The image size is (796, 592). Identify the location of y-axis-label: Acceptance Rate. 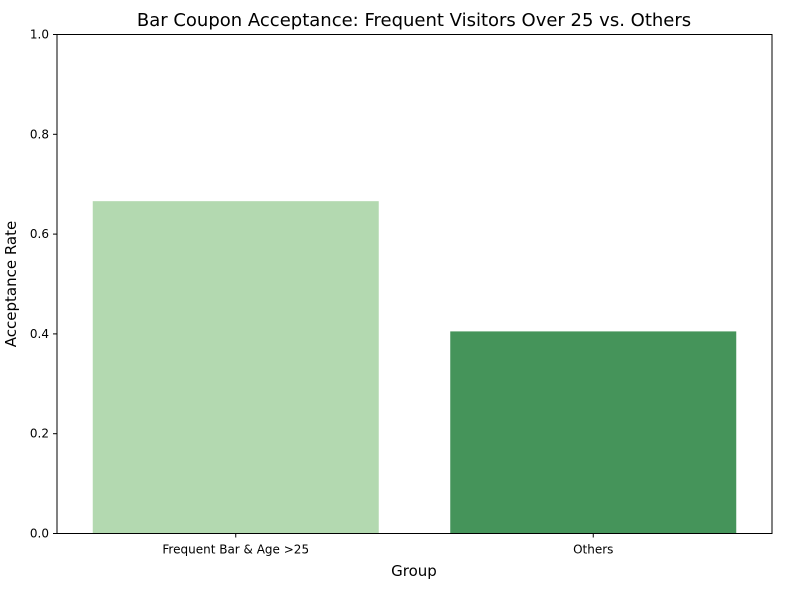
(11, 284).